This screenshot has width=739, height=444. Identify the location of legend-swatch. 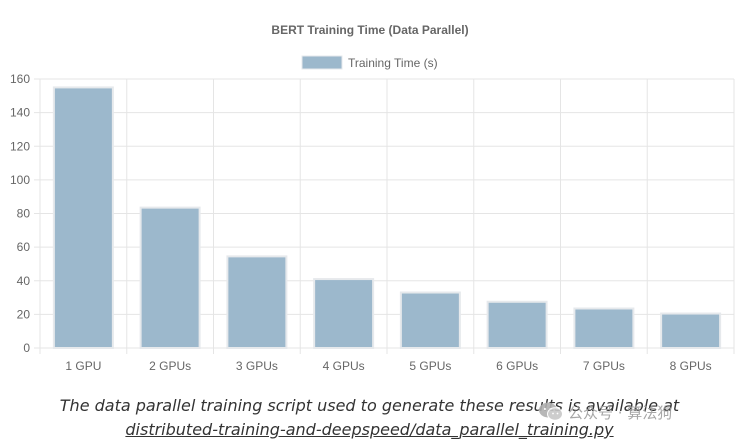
(322, 62).